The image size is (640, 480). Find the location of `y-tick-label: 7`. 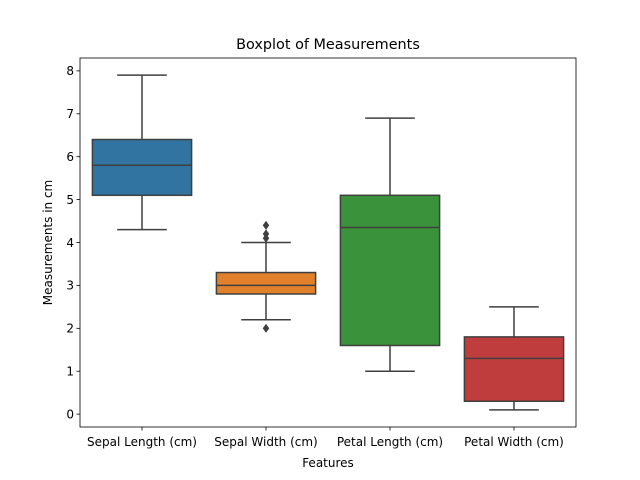

y-tick-label: 7 is located at coordinates (70, 114).